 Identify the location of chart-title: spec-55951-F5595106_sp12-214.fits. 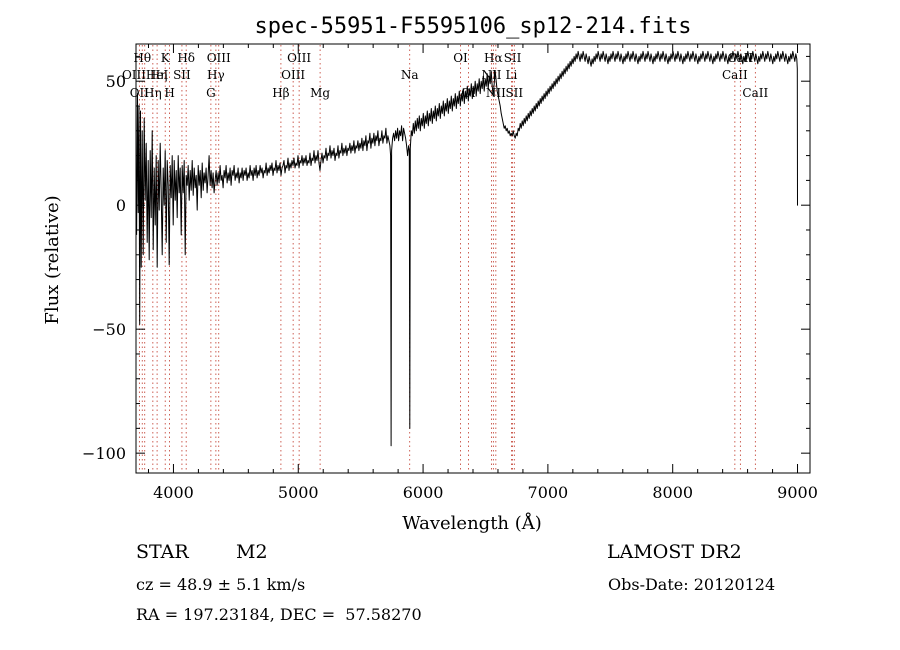
(472, 26).